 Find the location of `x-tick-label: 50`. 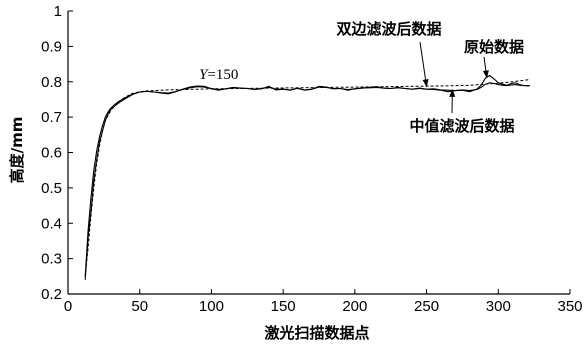

x-tick-label: 50 is located at coordinates (139, 306).